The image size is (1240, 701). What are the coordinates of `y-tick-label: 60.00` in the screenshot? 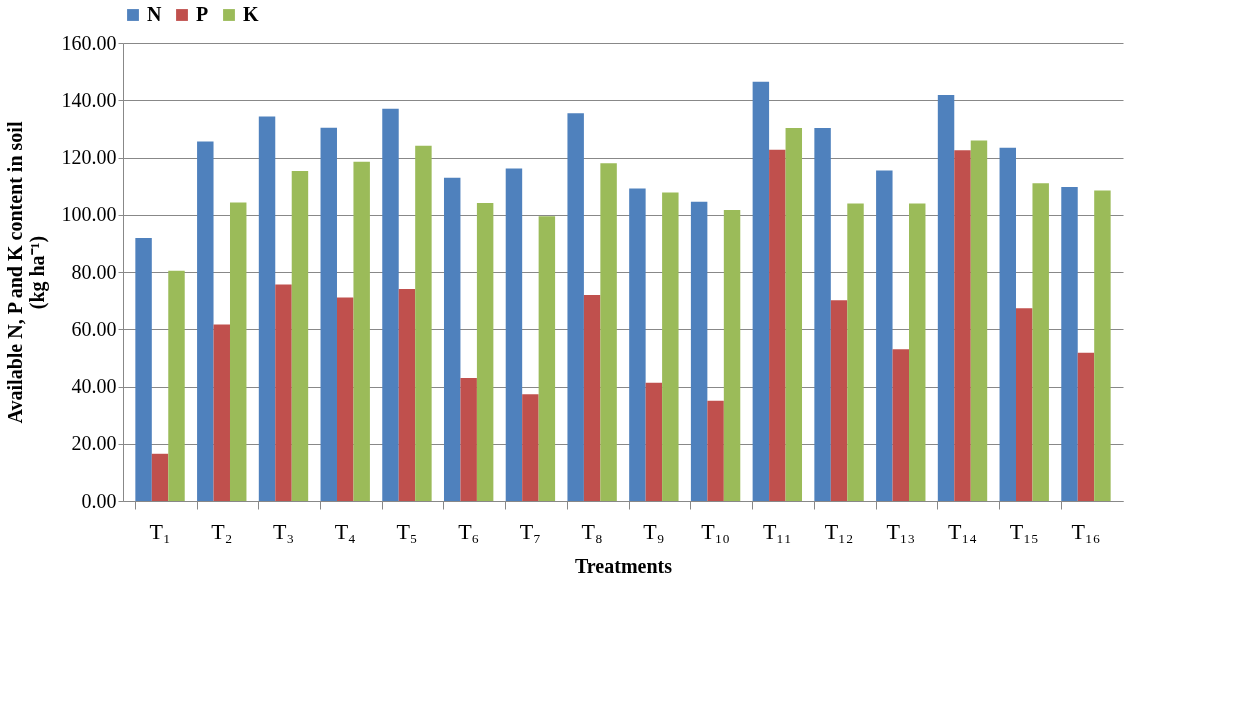 It's located at (94, 328).